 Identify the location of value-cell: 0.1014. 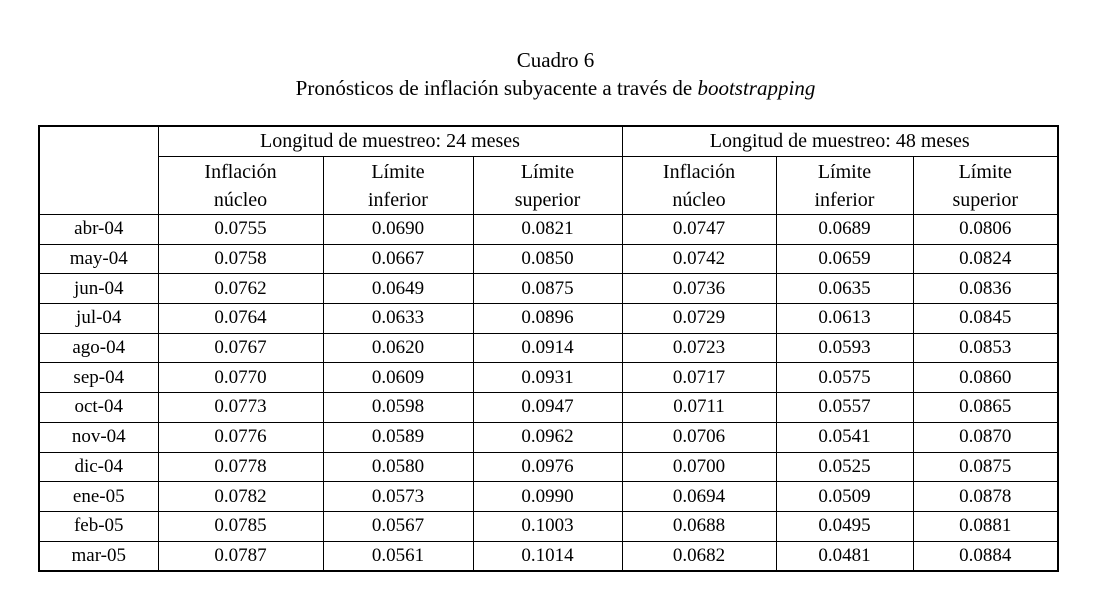
(547, 556).